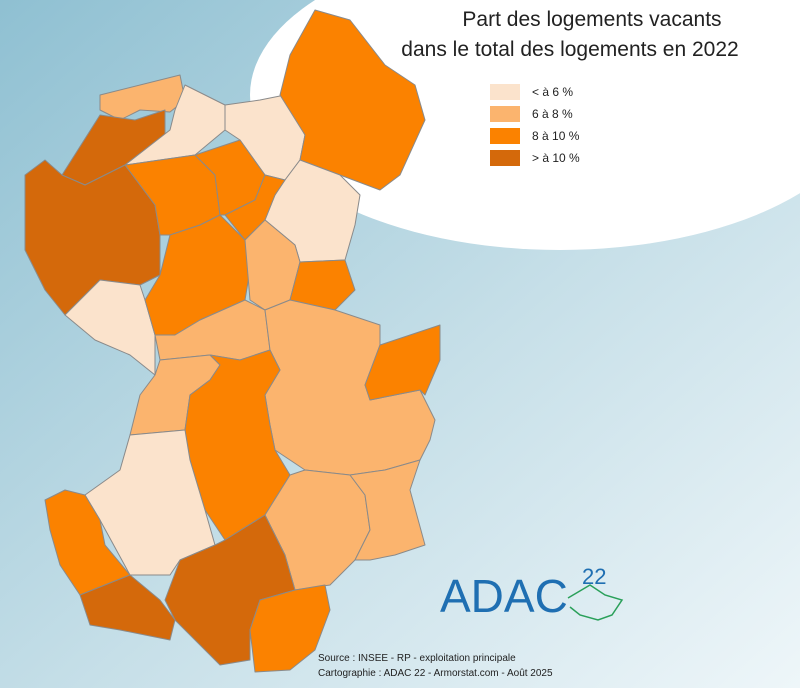 The width and height of the screenshot is (800, 688). Describe the element at coordinates (569, 49) in the screenshot. I see `title-line: dans le total des logements en 2022` at that location.